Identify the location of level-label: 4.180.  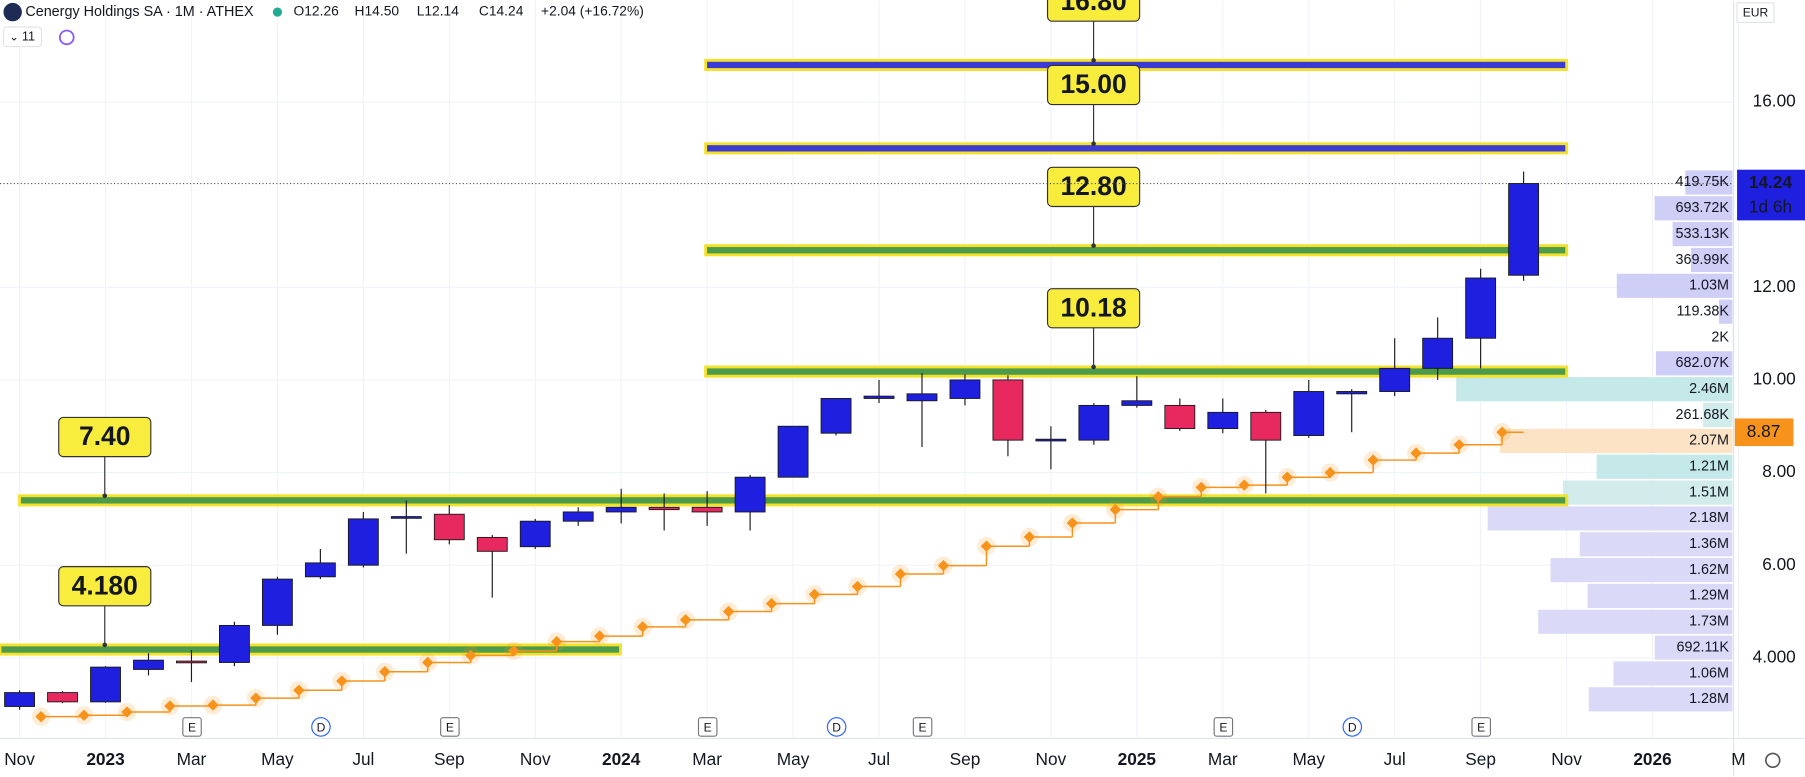
(105, 585).